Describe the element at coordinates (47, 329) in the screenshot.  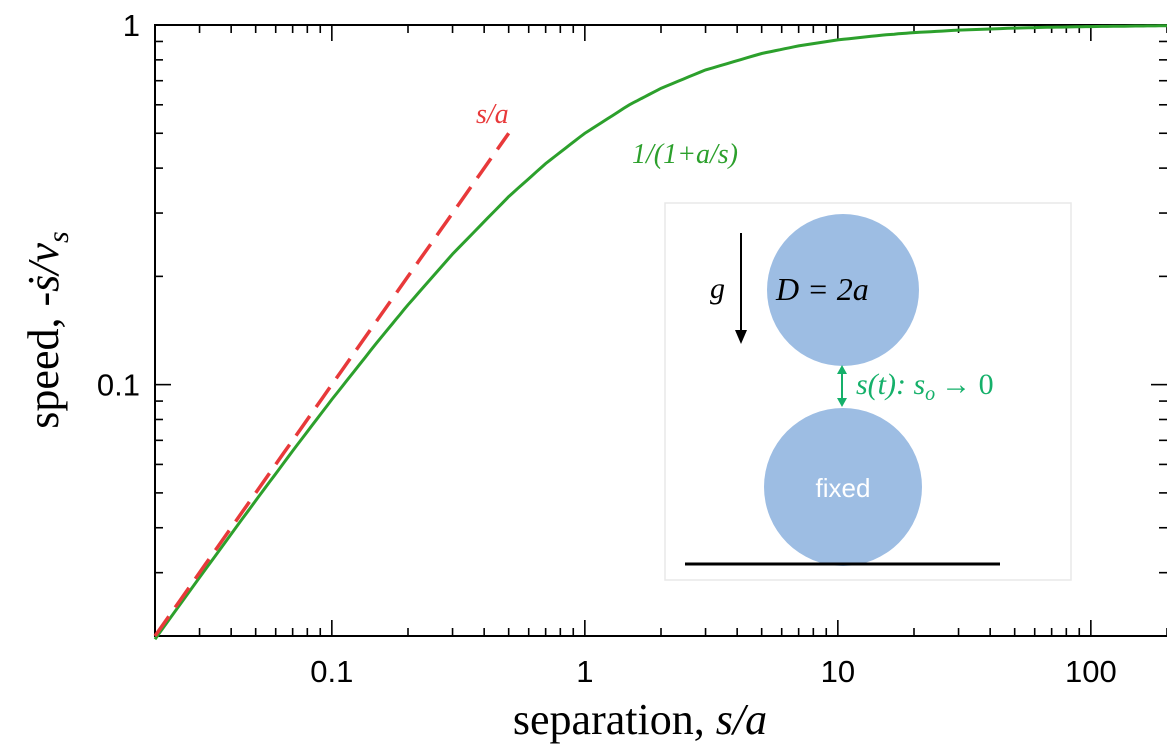
I see `y-axis-label: speed, -ṡ/vs` at that location.